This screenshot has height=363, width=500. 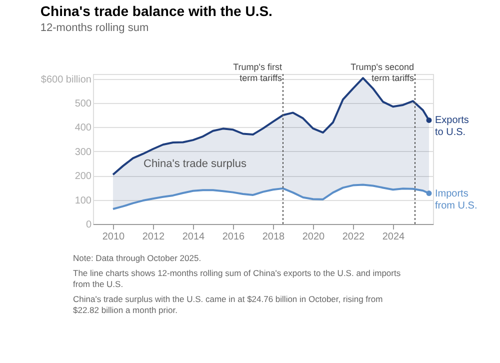 I want to click on x-tick-label: 2024, so click(x=394, y=237).